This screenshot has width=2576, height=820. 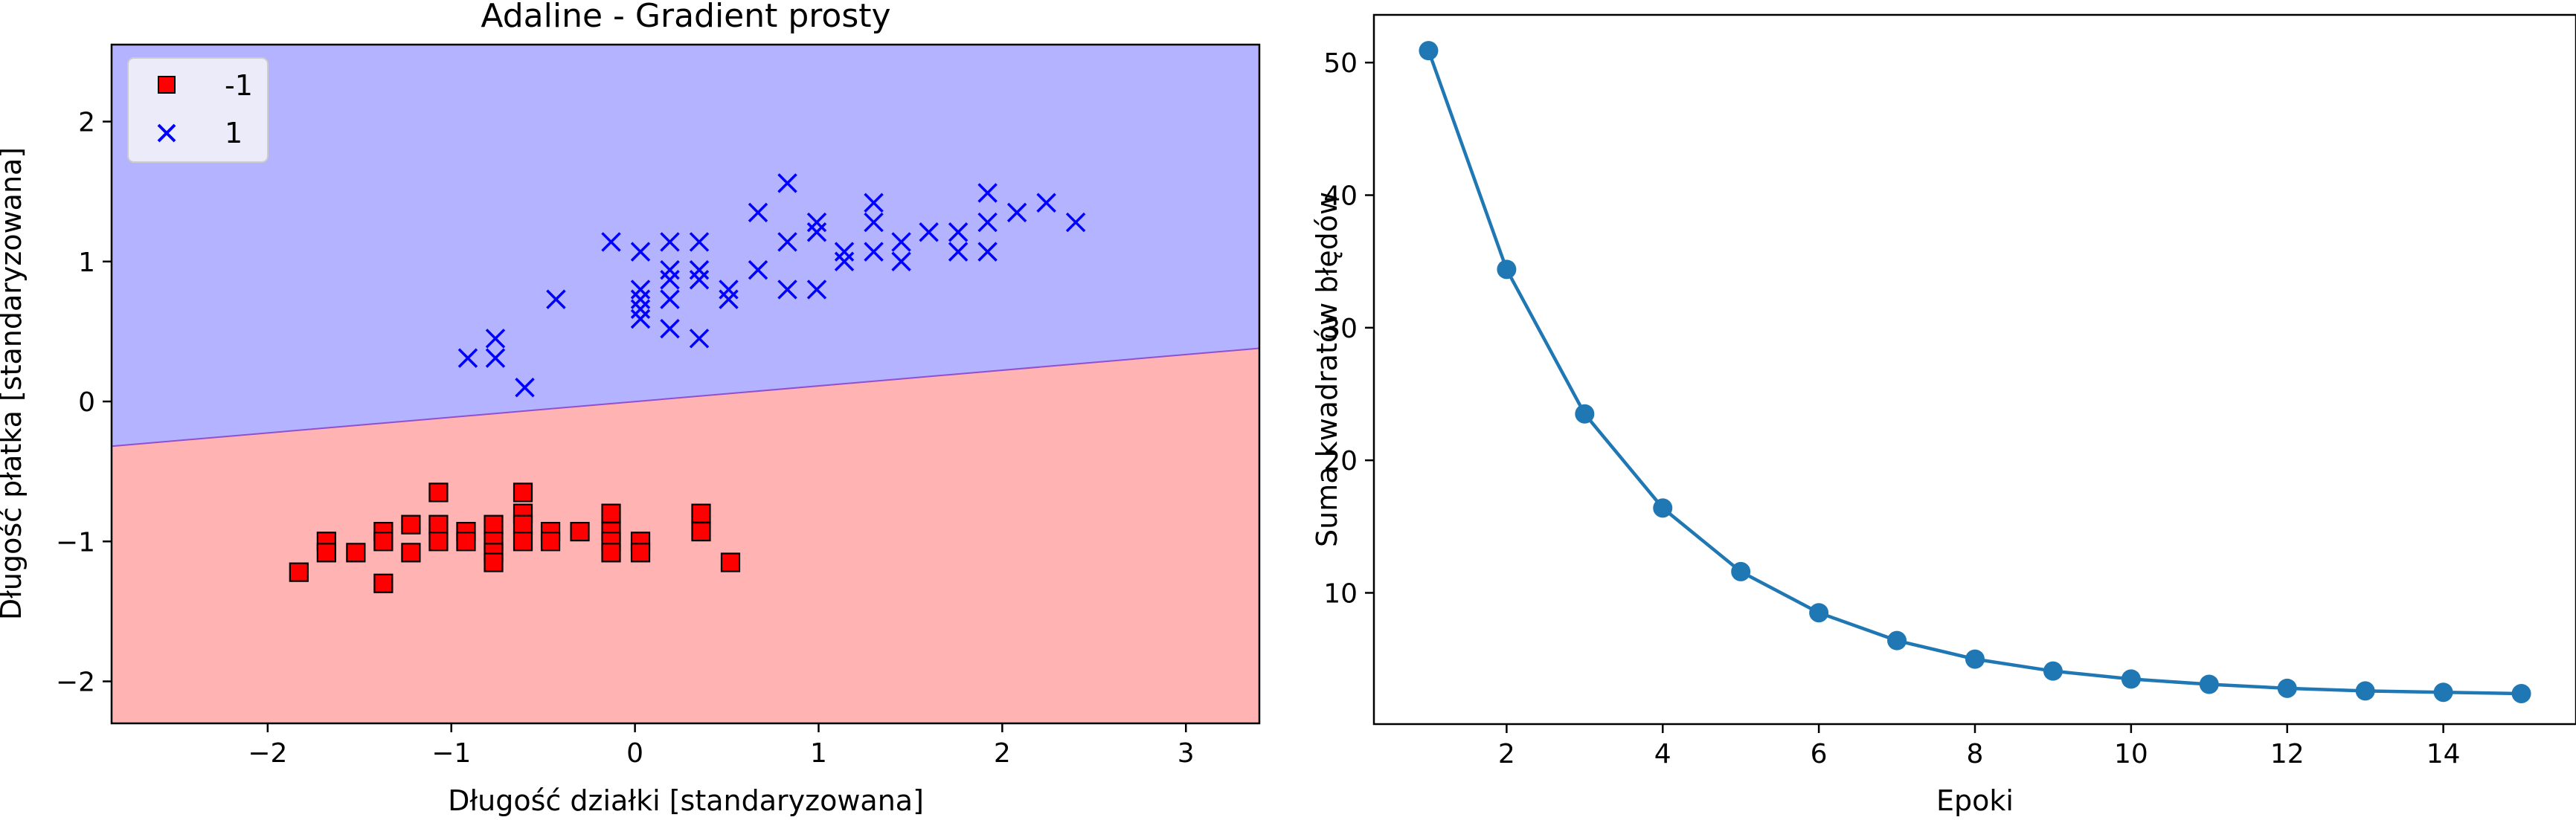 I want to click on legend-label-neg: -1, so click(x=239, y=86).